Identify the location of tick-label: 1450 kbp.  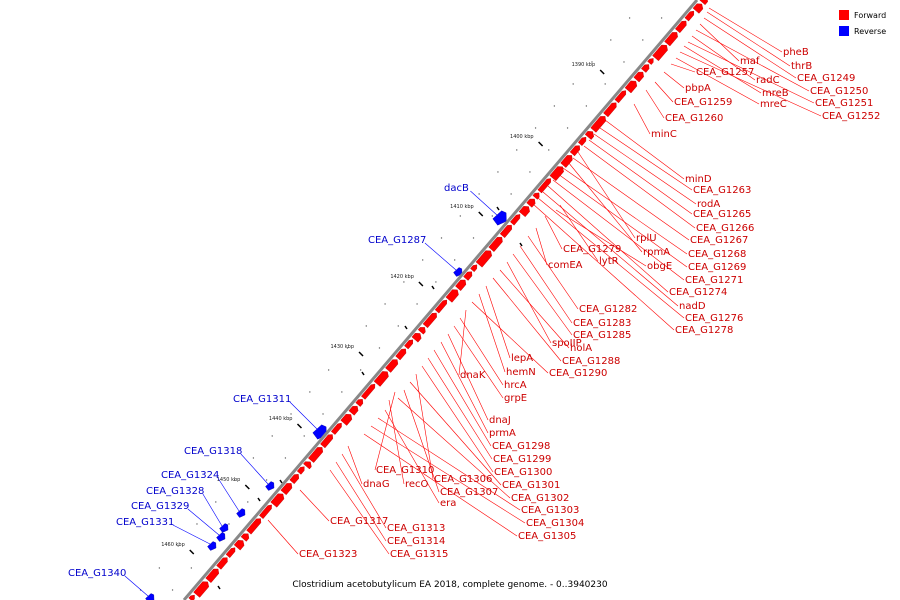
(229, 480).